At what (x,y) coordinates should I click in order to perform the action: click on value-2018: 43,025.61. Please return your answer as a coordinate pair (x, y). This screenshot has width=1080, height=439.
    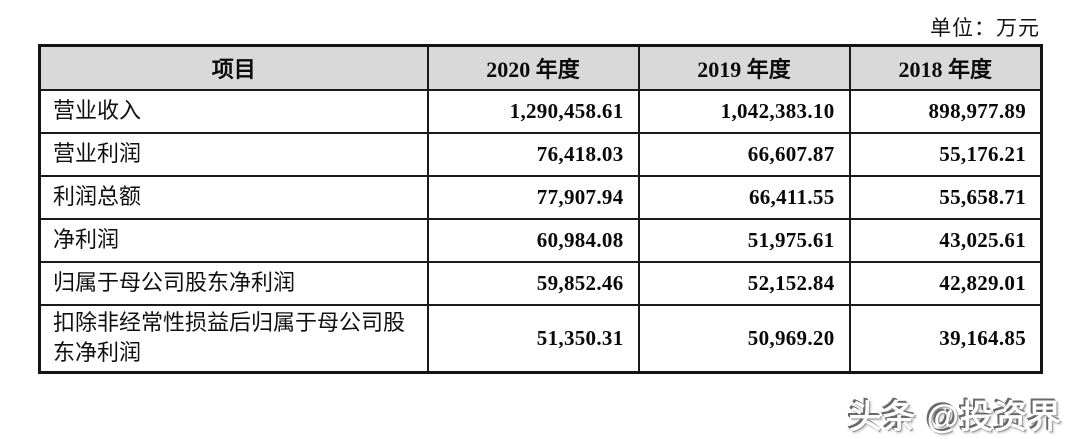
    Looking at the image, I should click on (945, 240).